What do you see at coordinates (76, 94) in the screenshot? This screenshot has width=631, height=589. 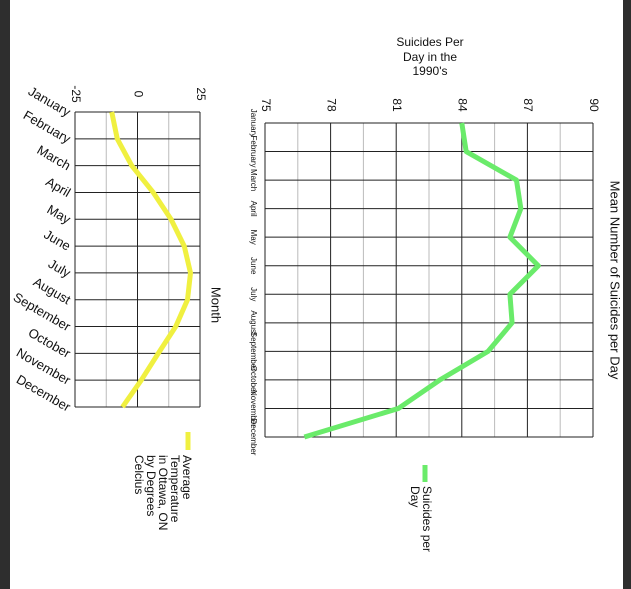 I see `y-tick-label: -25` at bounding box center [76, 94].